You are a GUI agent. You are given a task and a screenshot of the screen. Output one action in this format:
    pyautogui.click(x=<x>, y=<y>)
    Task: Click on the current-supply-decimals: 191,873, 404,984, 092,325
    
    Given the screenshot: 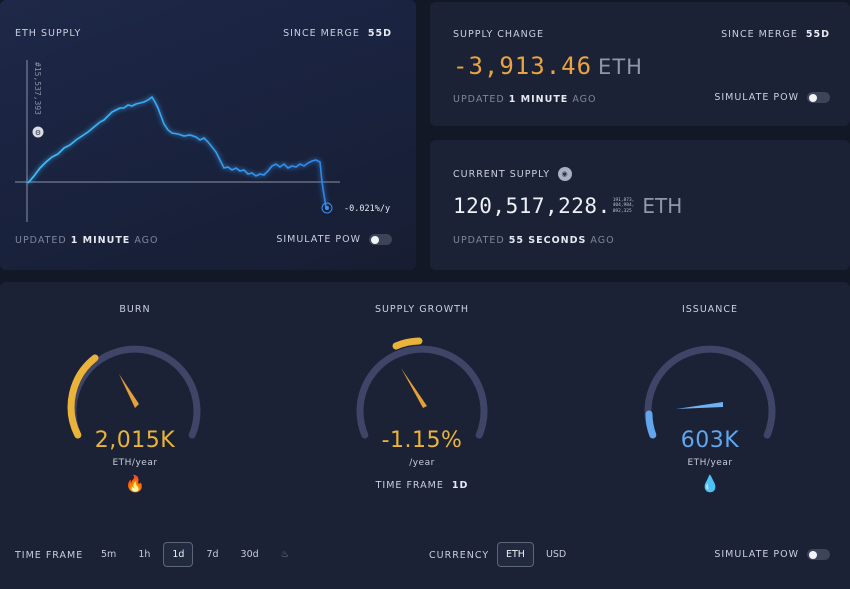 What is the action you would take?
    pyautogui.click(x=624, y=206)
    